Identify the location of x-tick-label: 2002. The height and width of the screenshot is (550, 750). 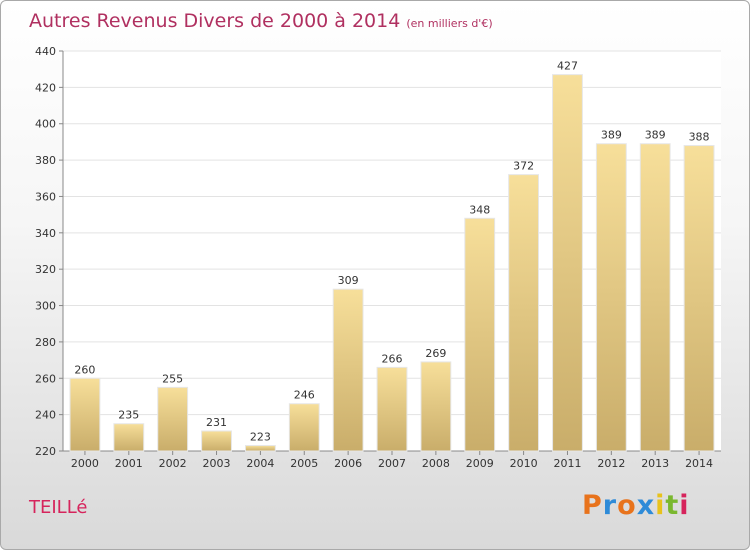
(173, 463).